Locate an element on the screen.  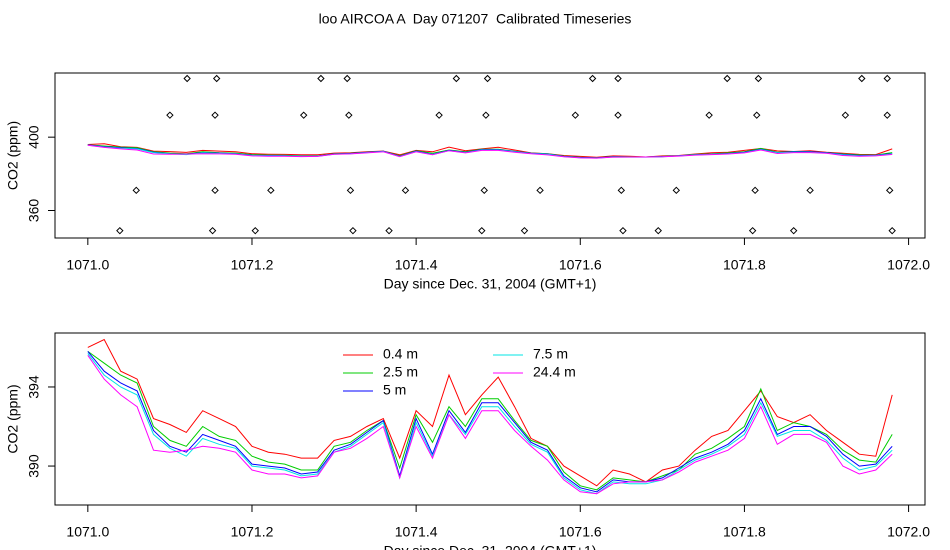
legend-label: 24.4 m is located at coordinates (554, 372).